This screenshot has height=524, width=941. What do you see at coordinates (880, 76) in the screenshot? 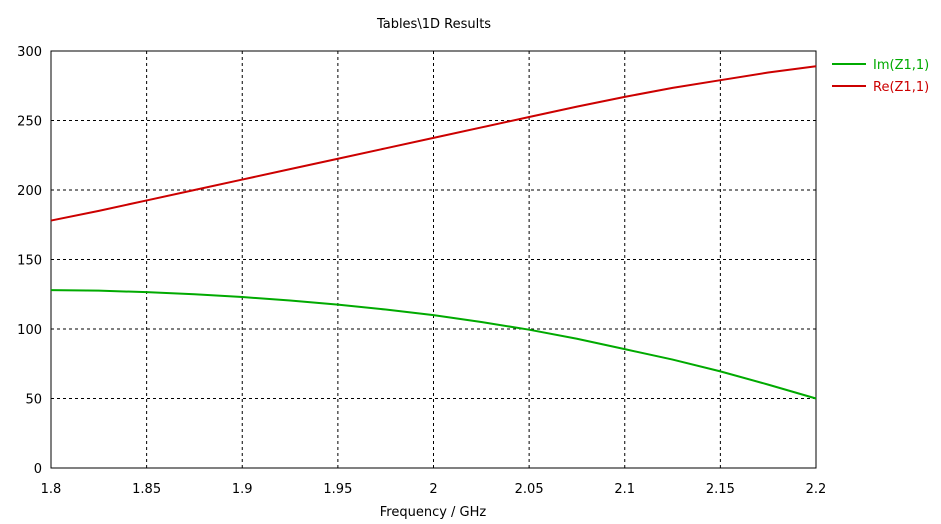
I see `legend: Im(Z1,1) Re(Z1,1)` at bounding box center [880, 76].